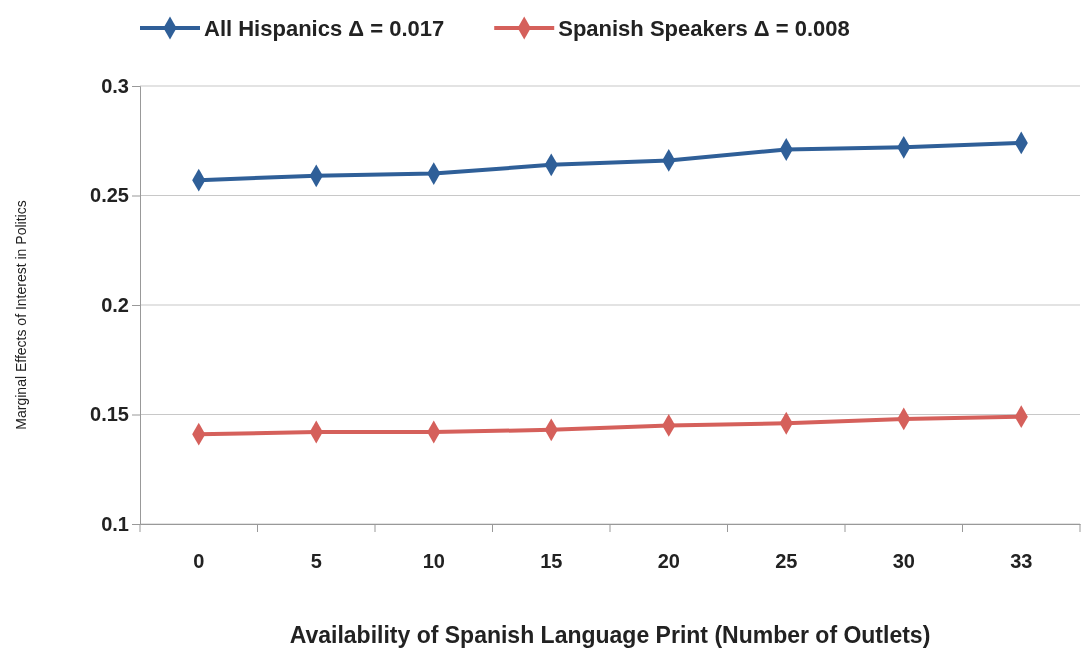  Describe the element at coordinates (668, 561) in the screenshot. I see `x-tick-label: 20` at that location.